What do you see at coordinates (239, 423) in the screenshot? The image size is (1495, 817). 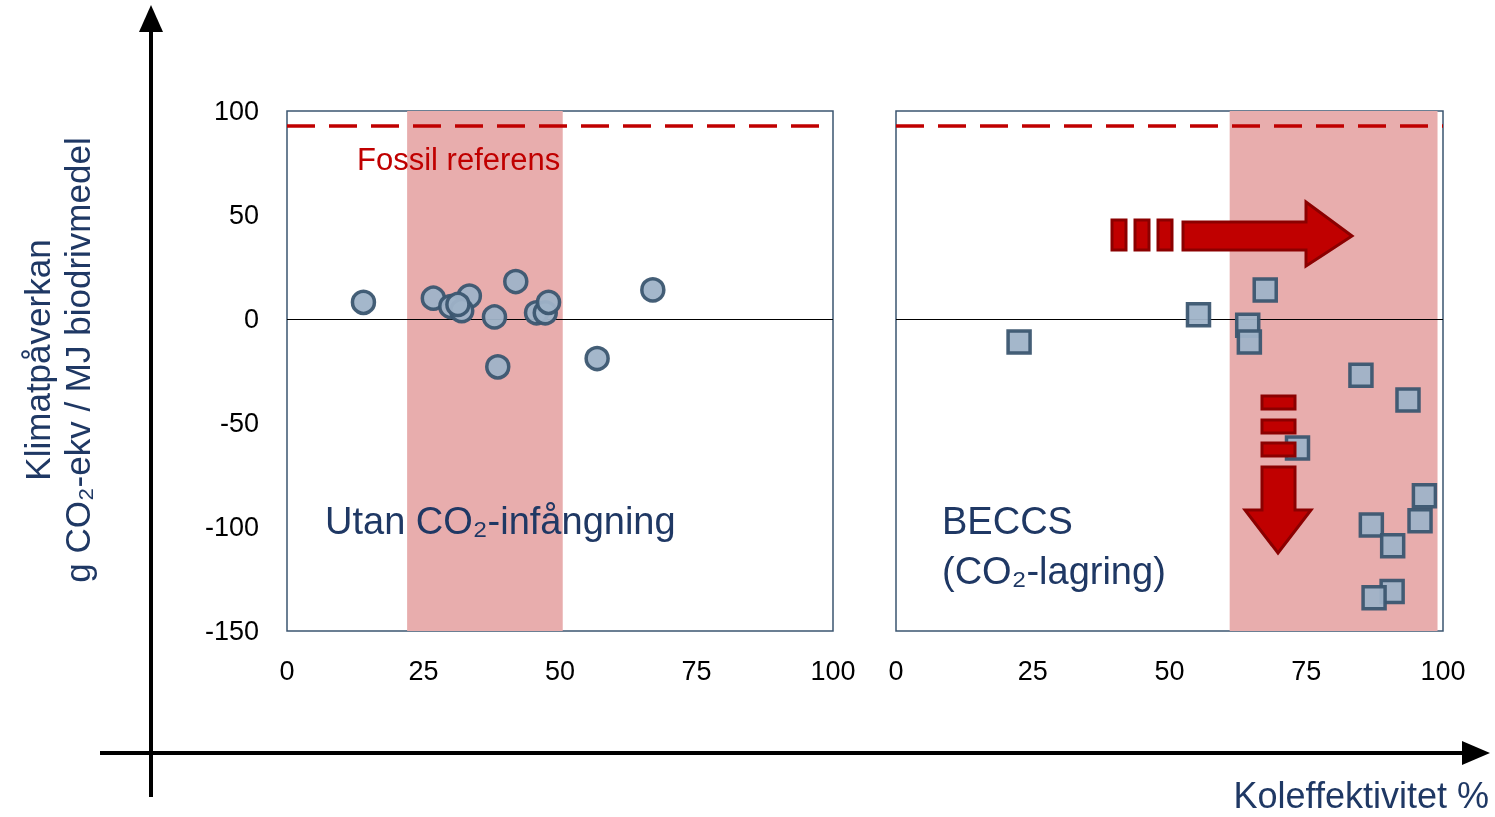 I see `y-tick-label: -50` at bounding box center [239, 423].